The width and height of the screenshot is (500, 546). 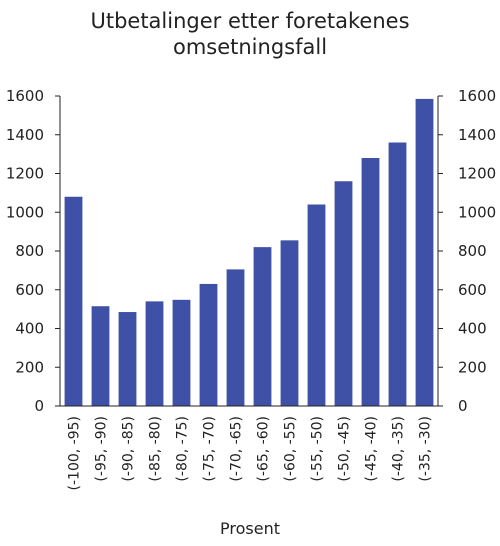 I want to click on chart-title-line-1: Utbetalinger etter foretakenes, so click(x=249, y=21).